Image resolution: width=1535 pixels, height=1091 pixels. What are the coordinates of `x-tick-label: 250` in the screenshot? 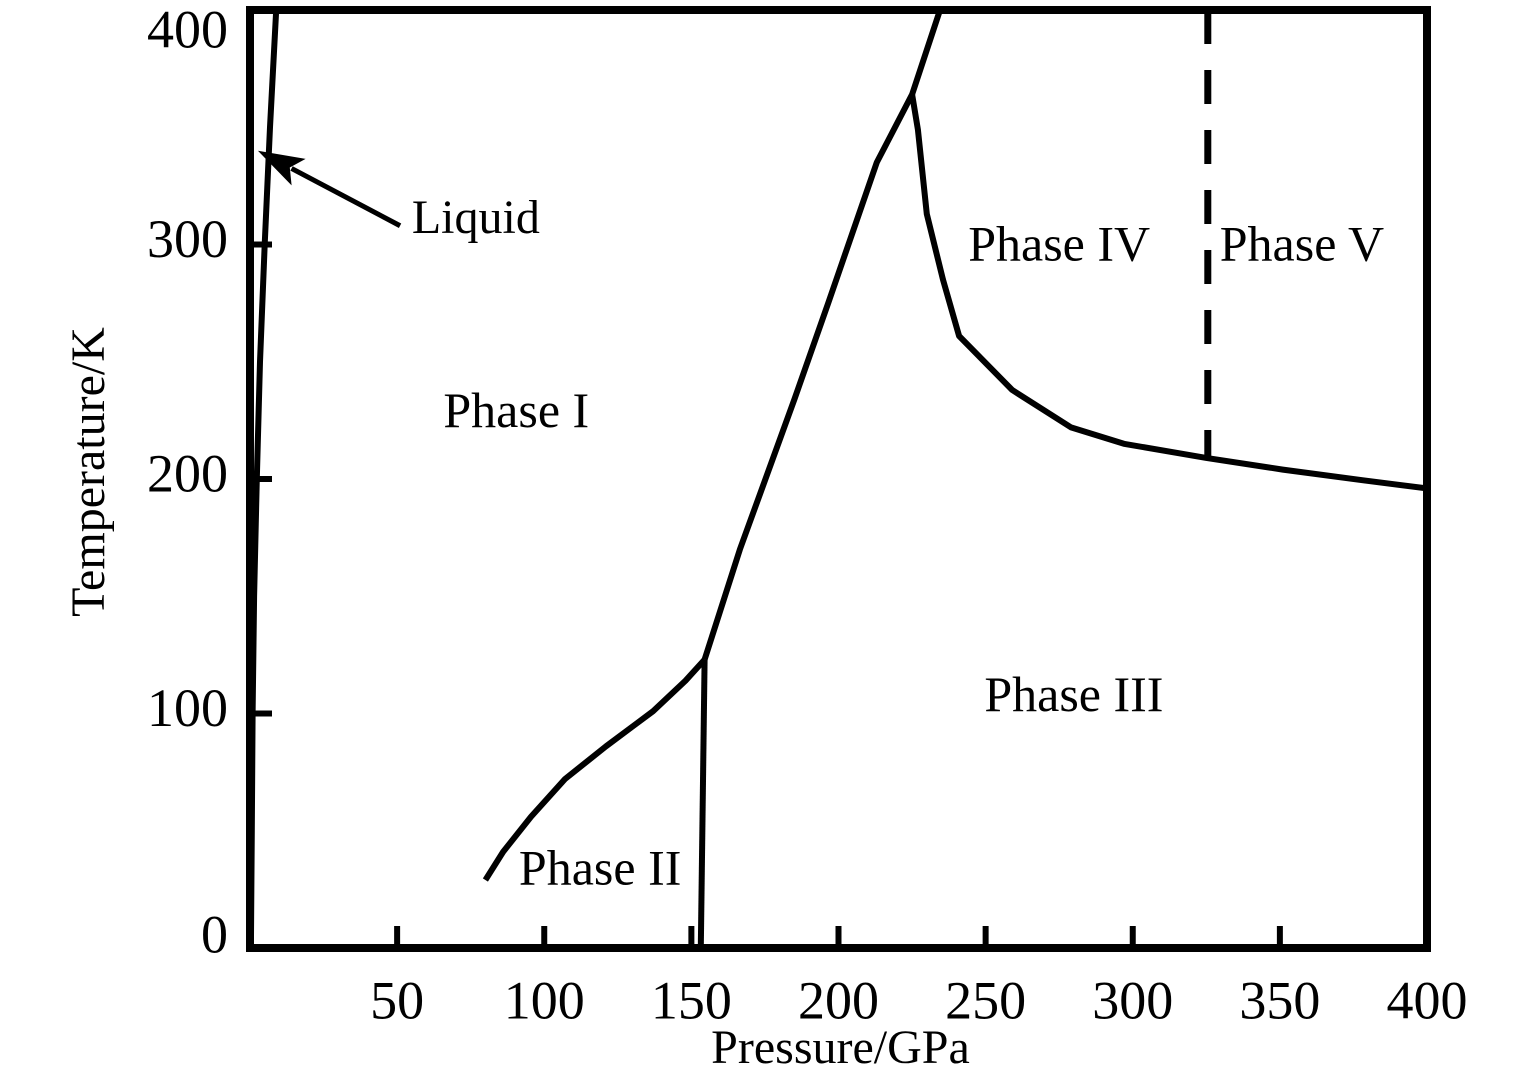 It's located at (985, 1000).